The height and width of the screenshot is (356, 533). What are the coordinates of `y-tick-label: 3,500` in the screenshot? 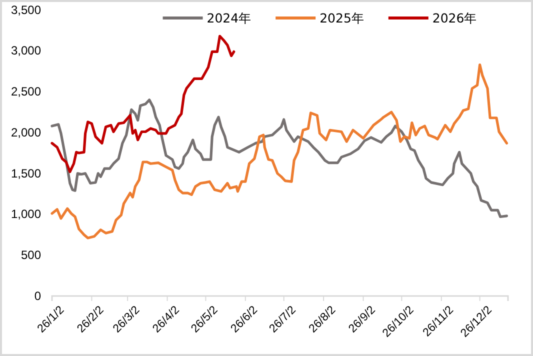 It's located at (26, 9).